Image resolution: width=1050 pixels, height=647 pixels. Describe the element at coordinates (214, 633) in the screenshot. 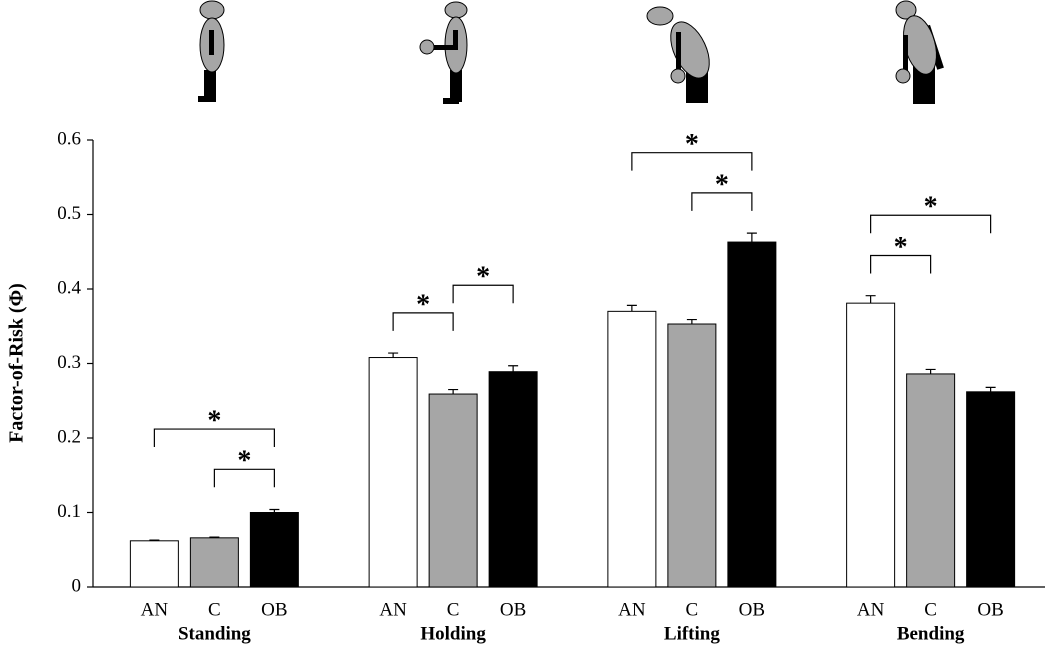

I see `x-group-label: Standing` at that location.